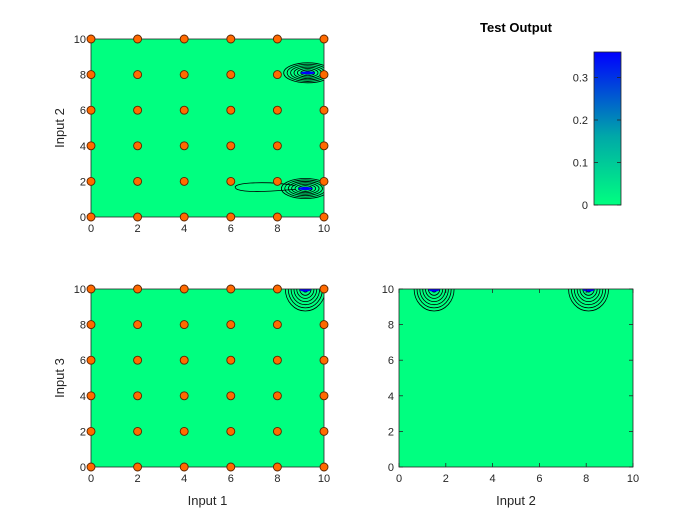  I want to click on colorbar: 0 0.1 0.2 0.3, so click(597, 131).